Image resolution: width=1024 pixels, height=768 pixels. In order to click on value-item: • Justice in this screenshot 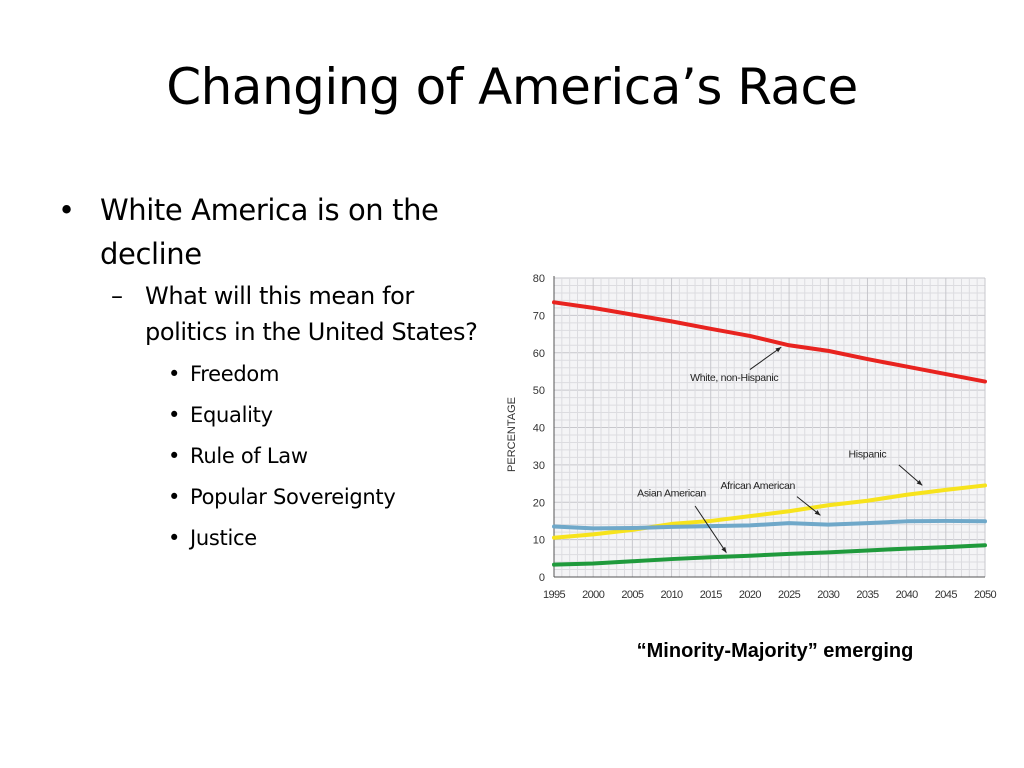, I will do `click(323, 538)`.